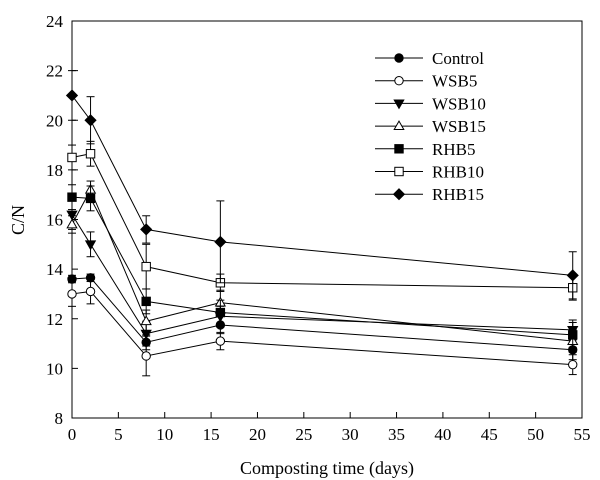 The image size is (600, 480). What do you see at coordinates (54, 170) in the screenshot?
I see `y-tick-label: 18` at bounding box center [54, 170].